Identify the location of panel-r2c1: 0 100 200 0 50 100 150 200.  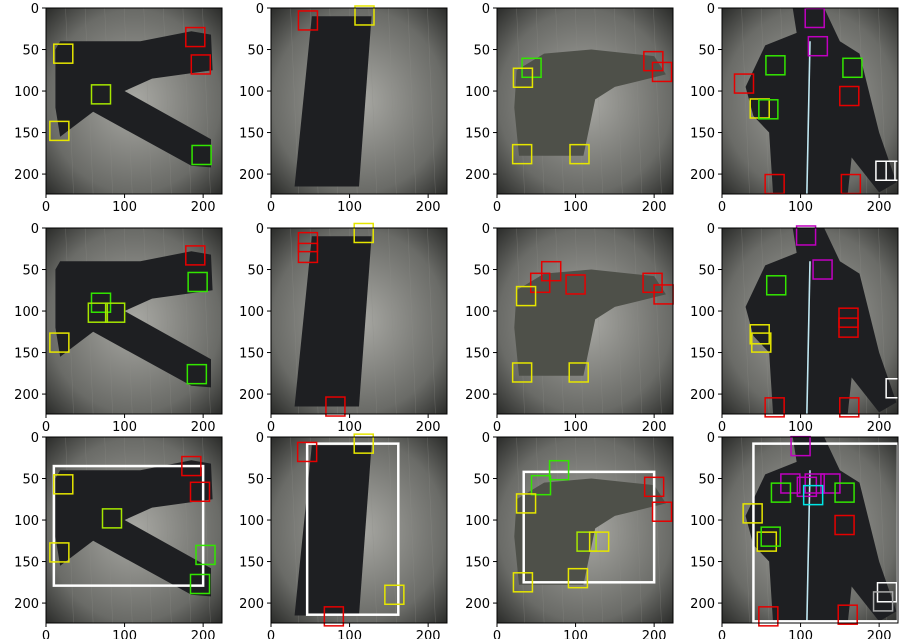
(118, 328).